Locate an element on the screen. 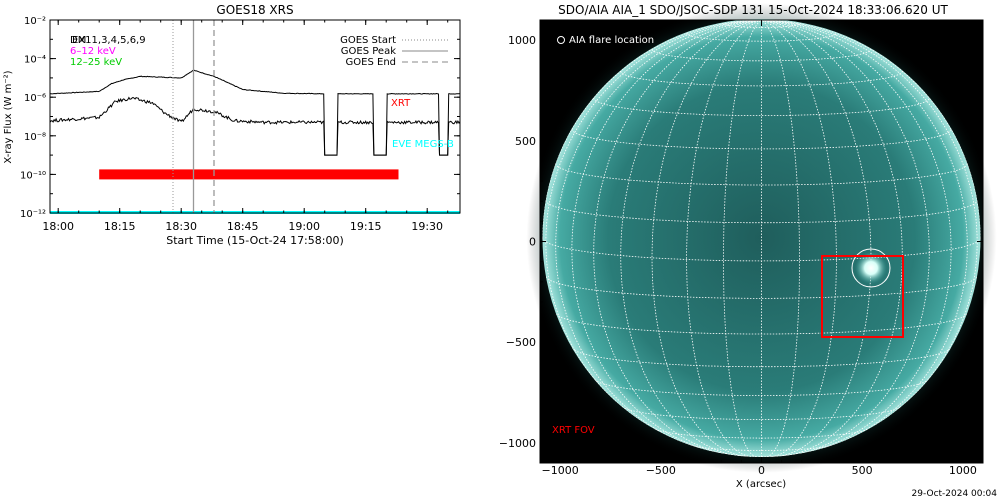 This screenshot has height=500, width=1000. goes-x-tick-label: 19:15 is located at coordinates (366, 226).